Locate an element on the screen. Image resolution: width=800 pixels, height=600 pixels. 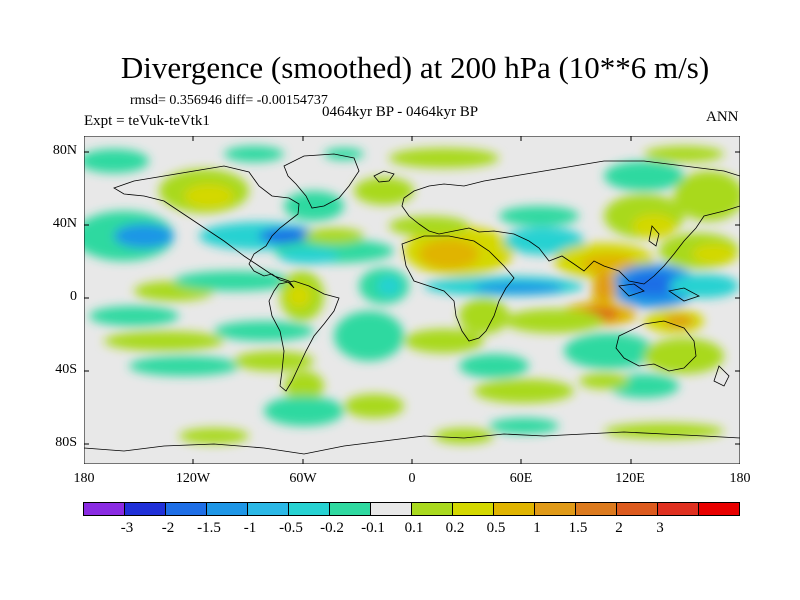
season-label: ANN is located at coordinates (722, 117).